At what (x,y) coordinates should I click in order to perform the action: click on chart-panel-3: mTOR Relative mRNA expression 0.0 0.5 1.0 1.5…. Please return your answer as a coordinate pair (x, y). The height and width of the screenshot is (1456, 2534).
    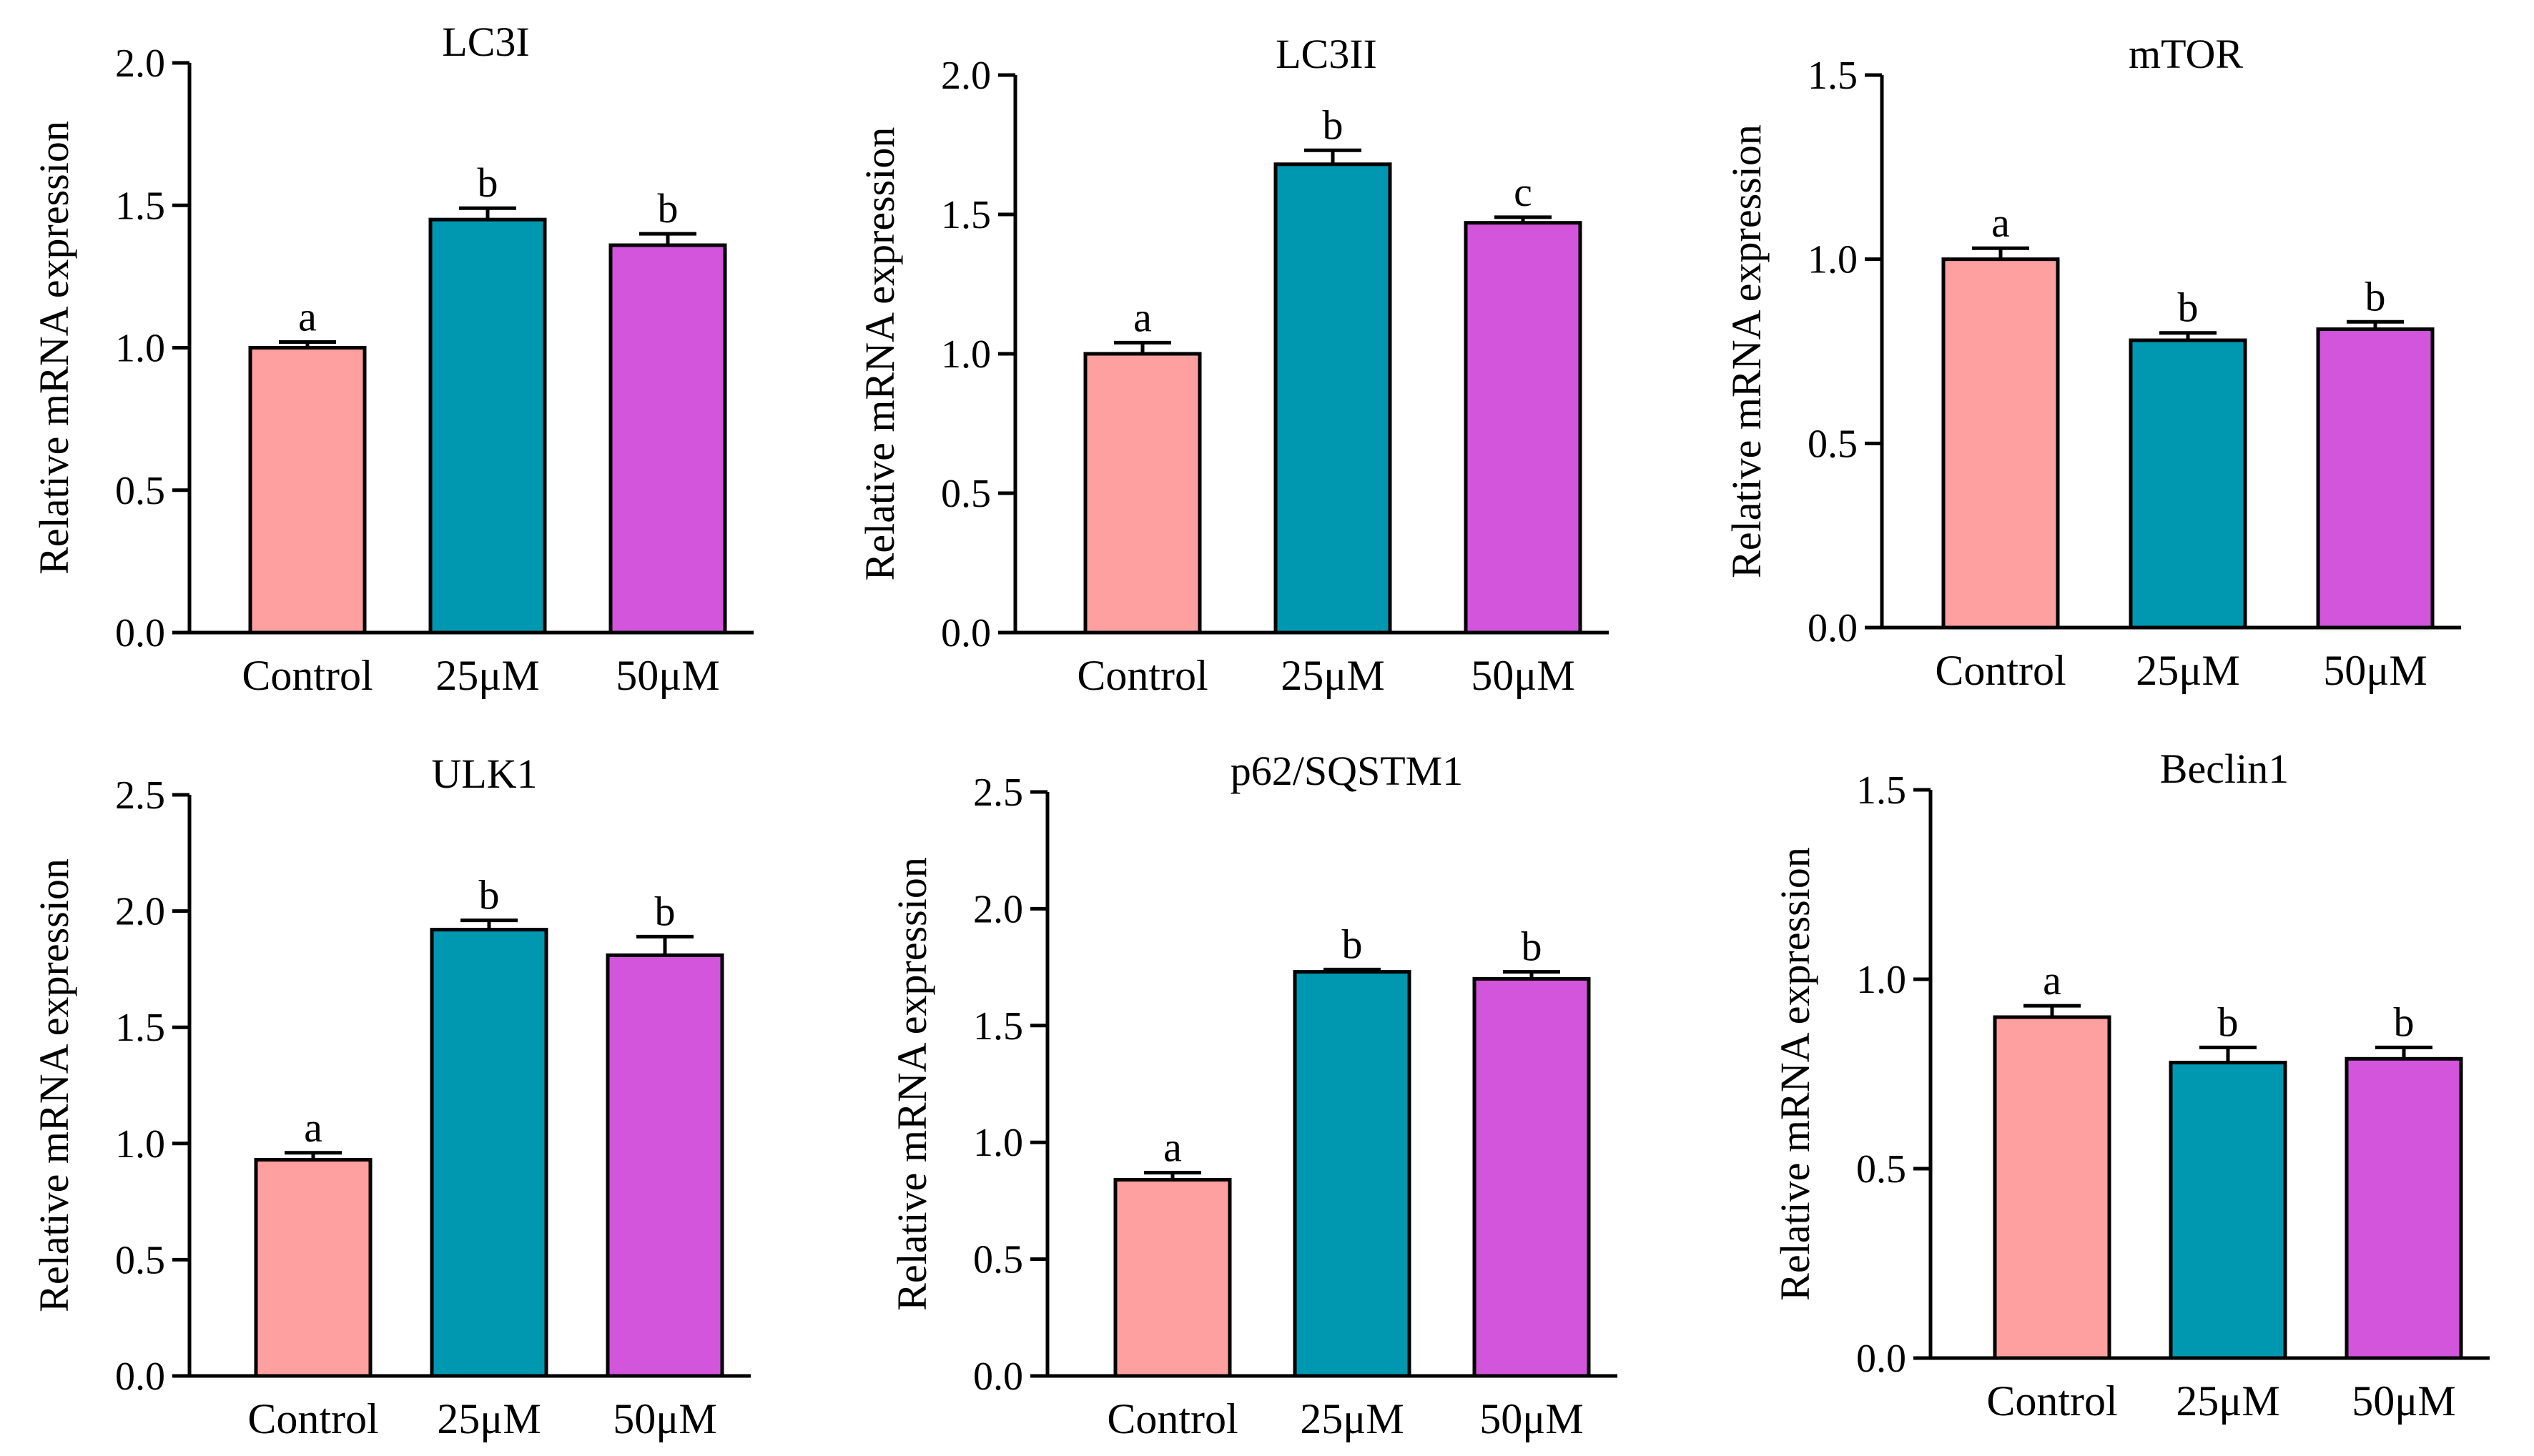
    Looking at the image, I should click on (2092, 362).